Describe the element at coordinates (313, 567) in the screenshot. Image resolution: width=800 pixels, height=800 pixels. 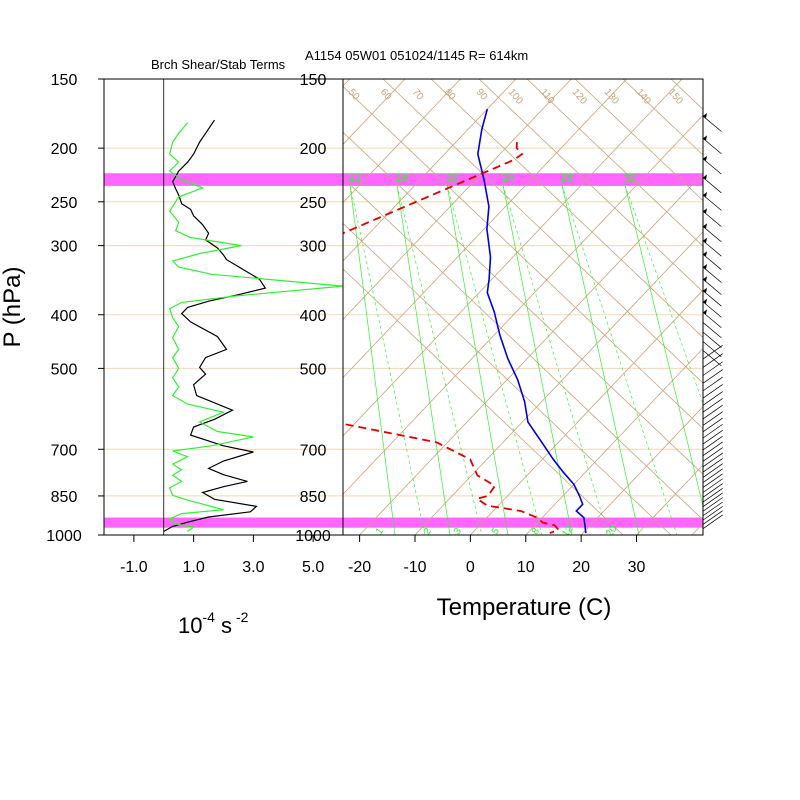
I see `left-x-tick-label: 5.0` at that location.